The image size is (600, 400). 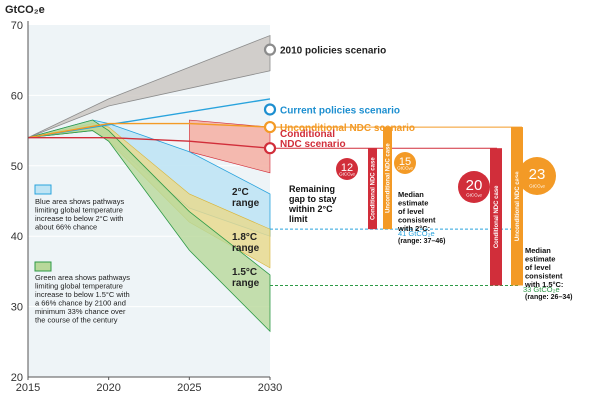 I want to click on x-tick-label: 2020, so click(x=108, y=388).